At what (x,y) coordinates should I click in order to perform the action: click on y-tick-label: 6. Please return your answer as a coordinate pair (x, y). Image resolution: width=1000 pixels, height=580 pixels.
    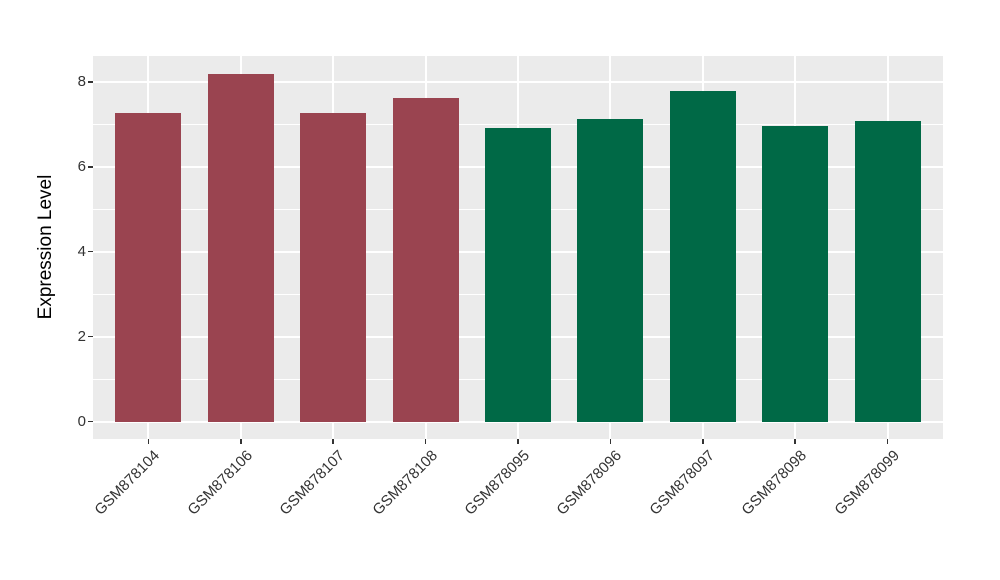
    Looking at the image, I should click on (81, 166).